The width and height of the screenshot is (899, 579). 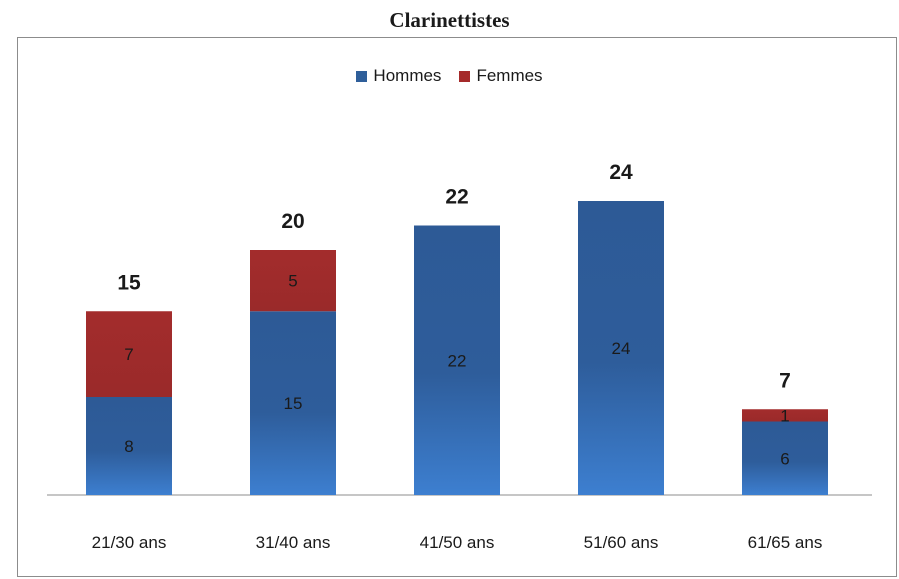 What do you see at coordinates (129, 542) in the screenshot?
I see `x-tick-label-0: 21/30 ans` at bounding box center [129, 542].